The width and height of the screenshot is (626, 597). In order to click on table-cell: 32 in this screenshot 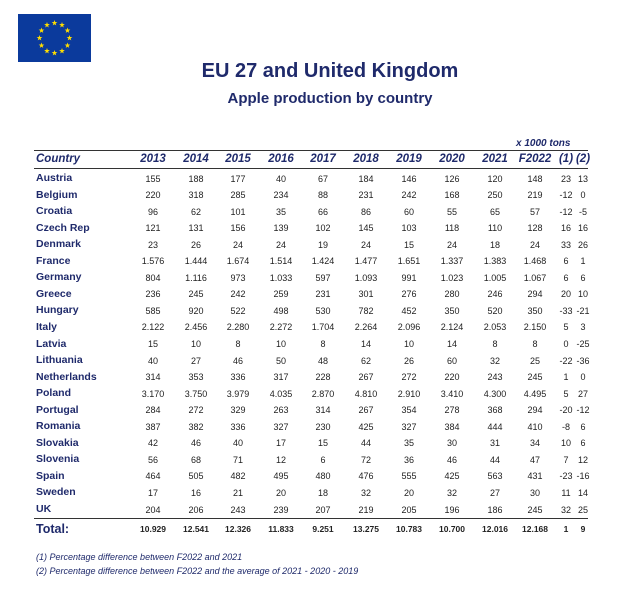, I will do `click(366, 492)`.